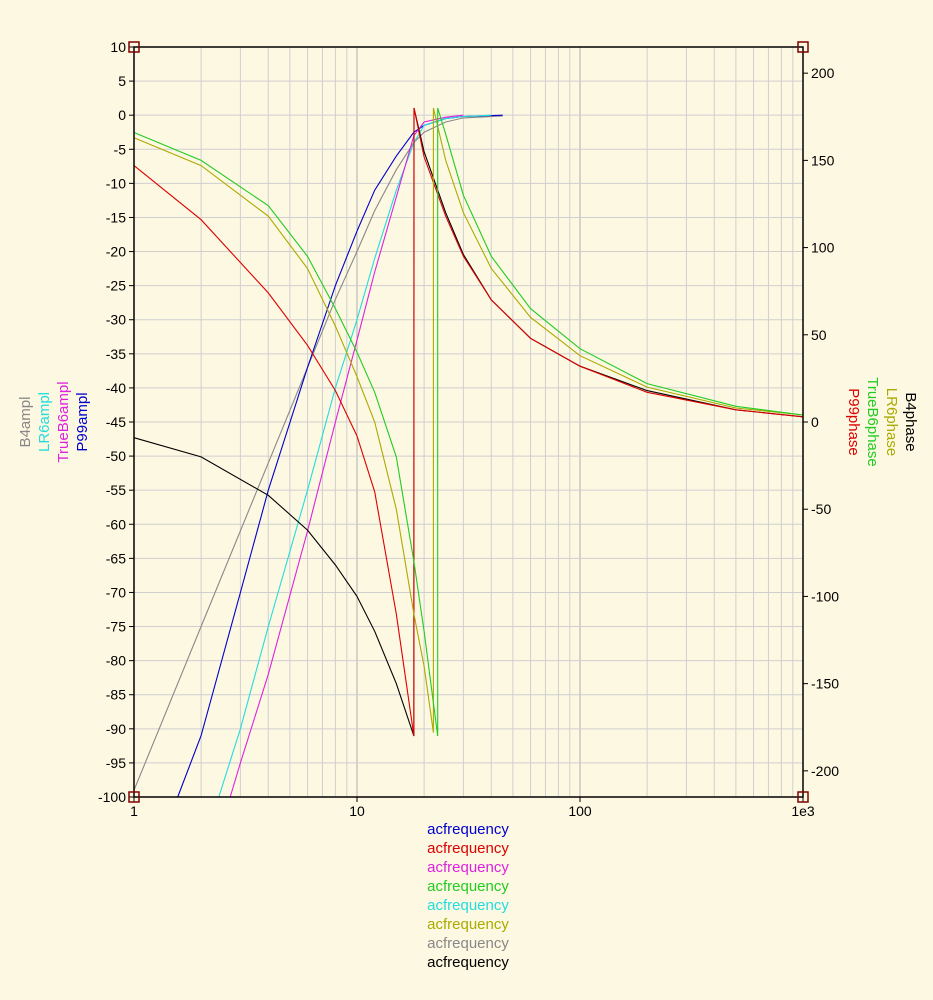 The height and width of the screenshot is (1000, 933). Describe the element at coordinates (82, 421) in the screenshot. I see `left-axis-label: P99ampl` at that location.